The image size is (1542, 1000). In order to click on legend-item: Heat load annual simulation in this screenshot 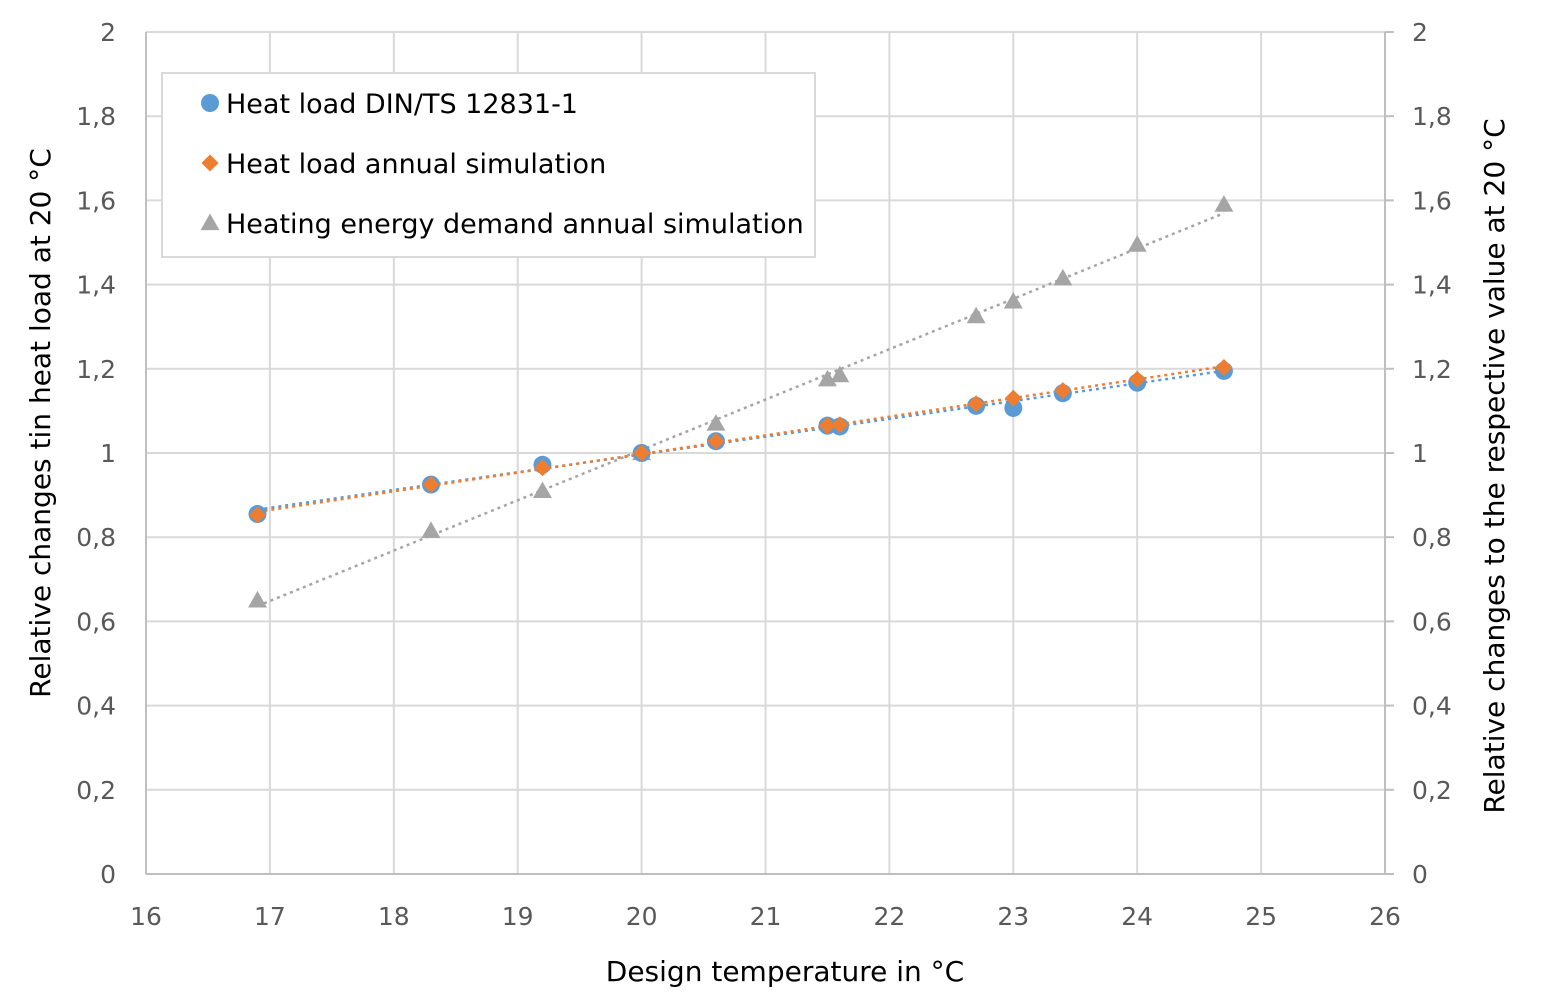, I will do `click(403, 164)`.